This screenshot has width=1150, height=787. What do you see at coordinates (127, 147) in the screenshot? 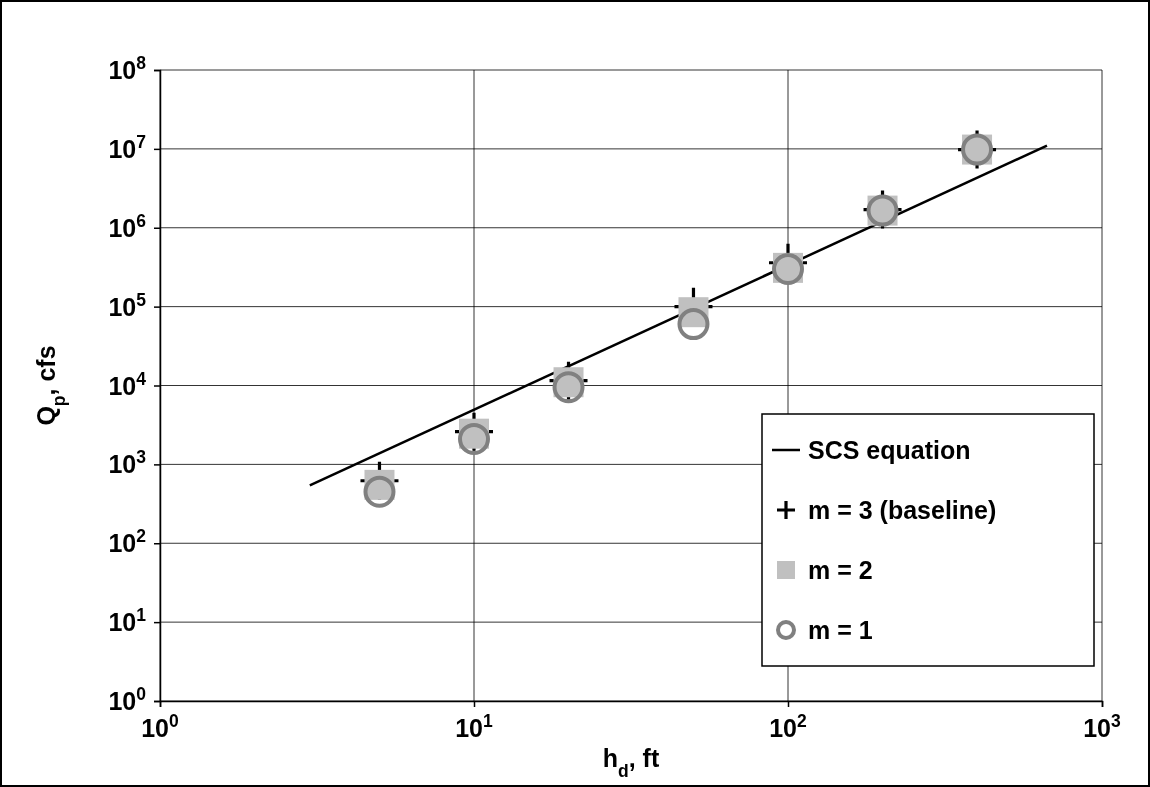
I see `y-tick-label: 10$^{7}$` at bounding box center [127, 147].